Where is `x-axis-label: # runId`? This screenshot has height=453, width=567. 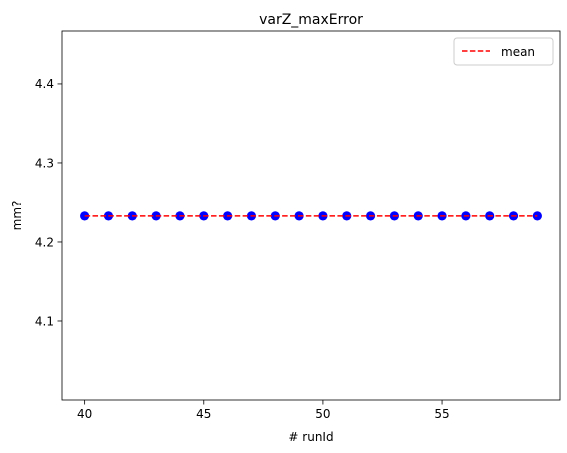 x-axis-label: # runId is located at coordinates (310, 437).